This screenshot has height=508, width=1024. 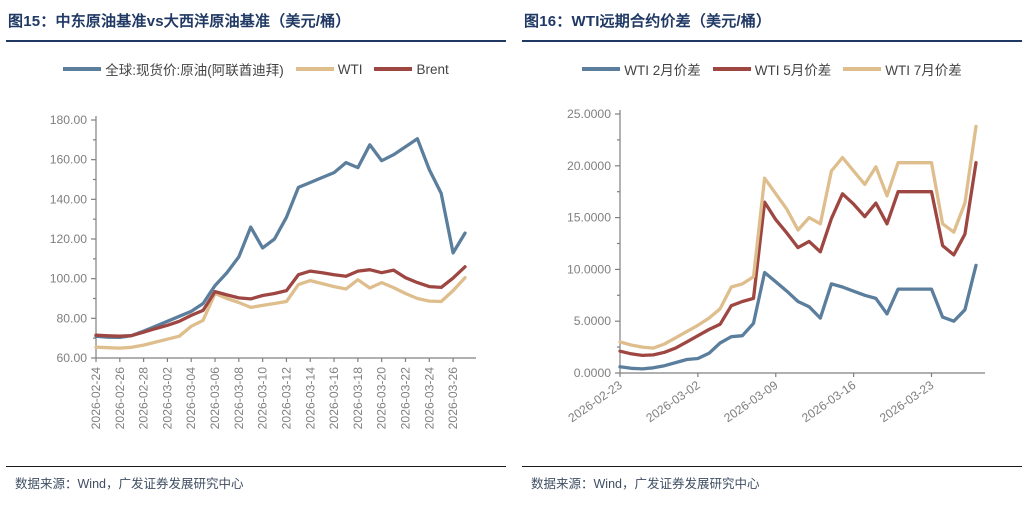 I want to click on y-tick-label: 60.00, so click(x=72, y=358).